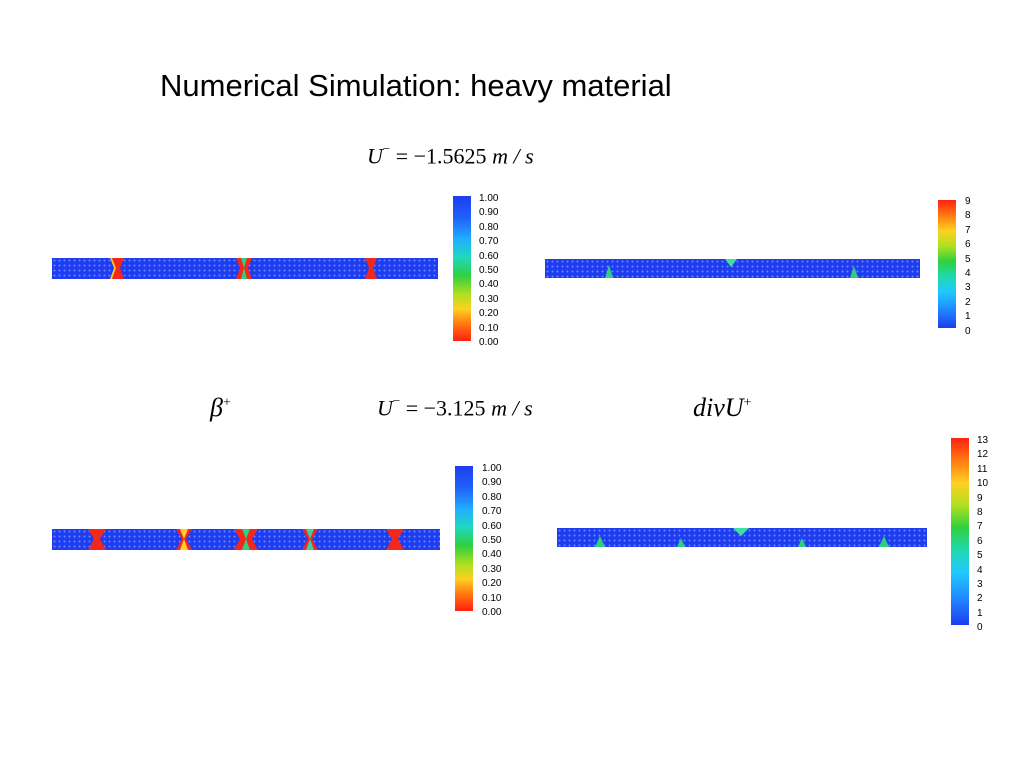 Image resolution: width=1024 pixels, height=768 pixels. What do you see at coordinates (983, 440) in the screenshot?
I see `colorbar-tick-label: 13` at bounding box center [983, 440].